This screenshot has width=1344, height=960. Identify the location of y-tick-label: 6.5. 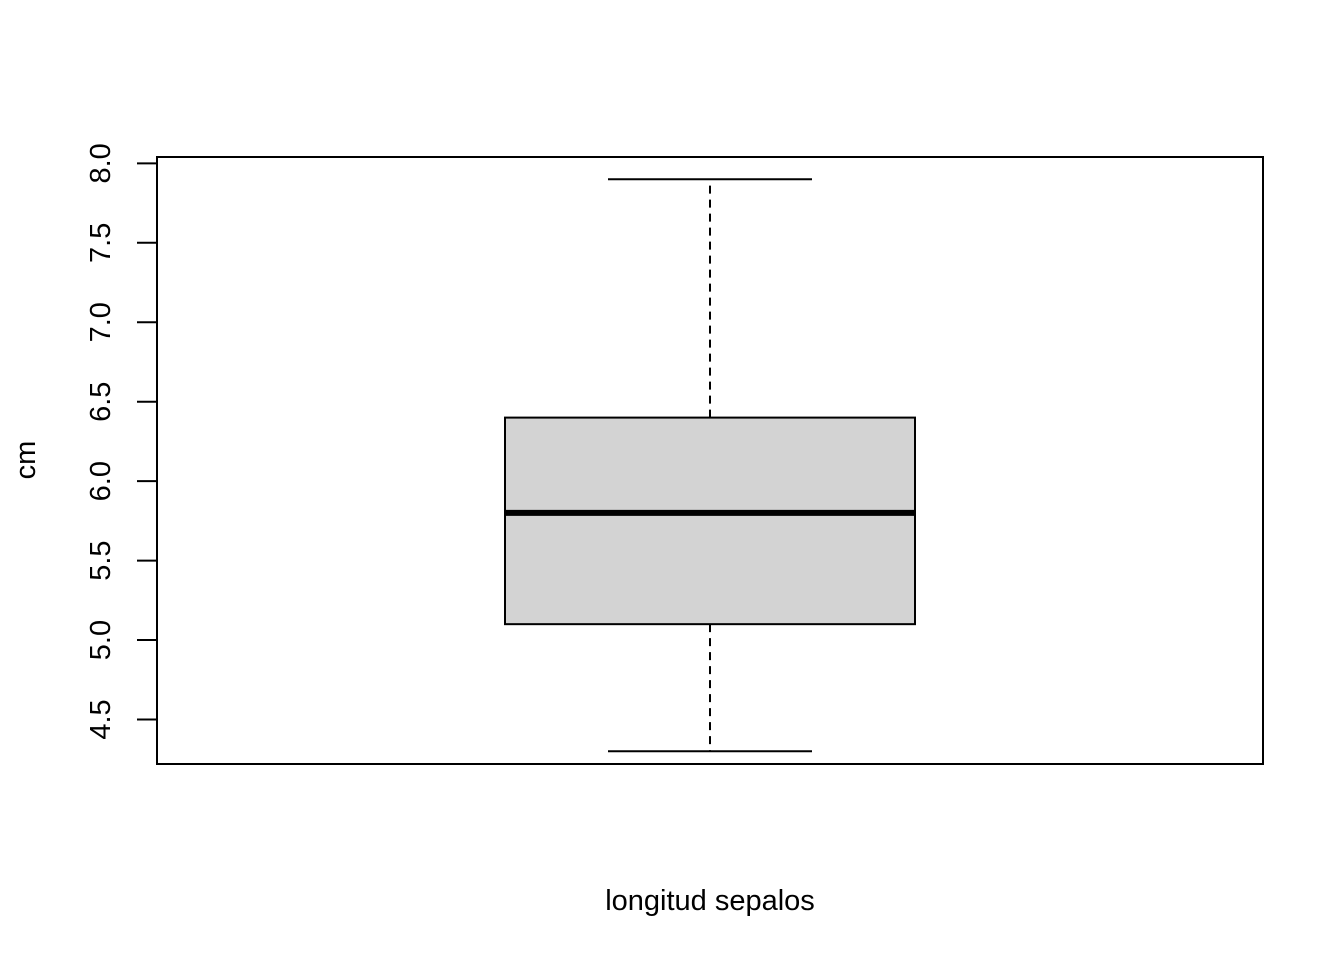
(101, 402).